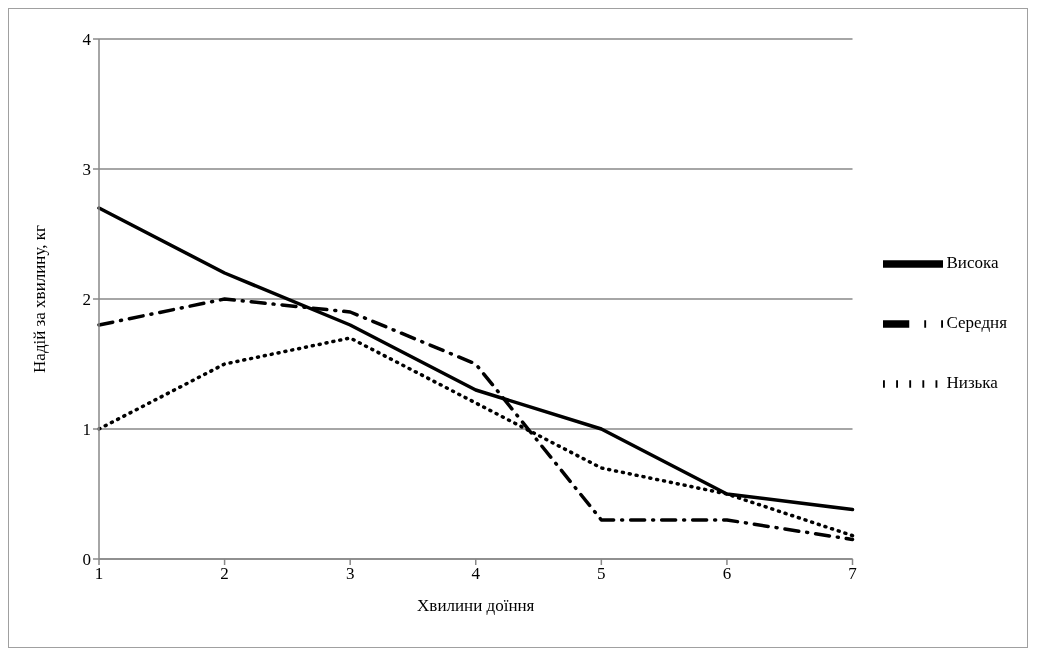 This screenshot has width=1039, height=650. Describe the element at coordinates (86, 170) in the screenshot. I see `y-tick-label: 3` at that location.